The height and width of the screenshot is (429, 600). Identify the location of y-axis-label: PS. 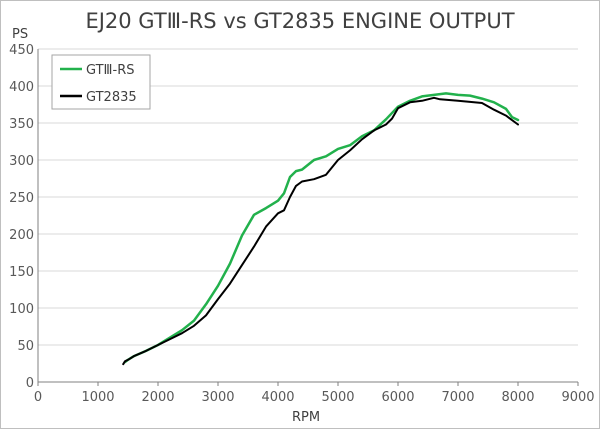
(20, 34).